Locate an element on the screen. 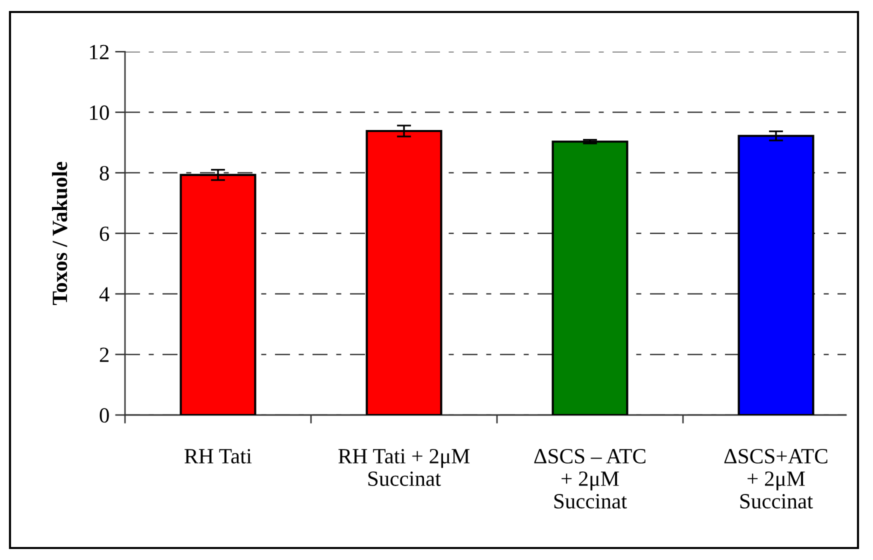 This screenshot has width=873, height=560. x-tick-label: RH Tati is located at coordinates (218, 456).